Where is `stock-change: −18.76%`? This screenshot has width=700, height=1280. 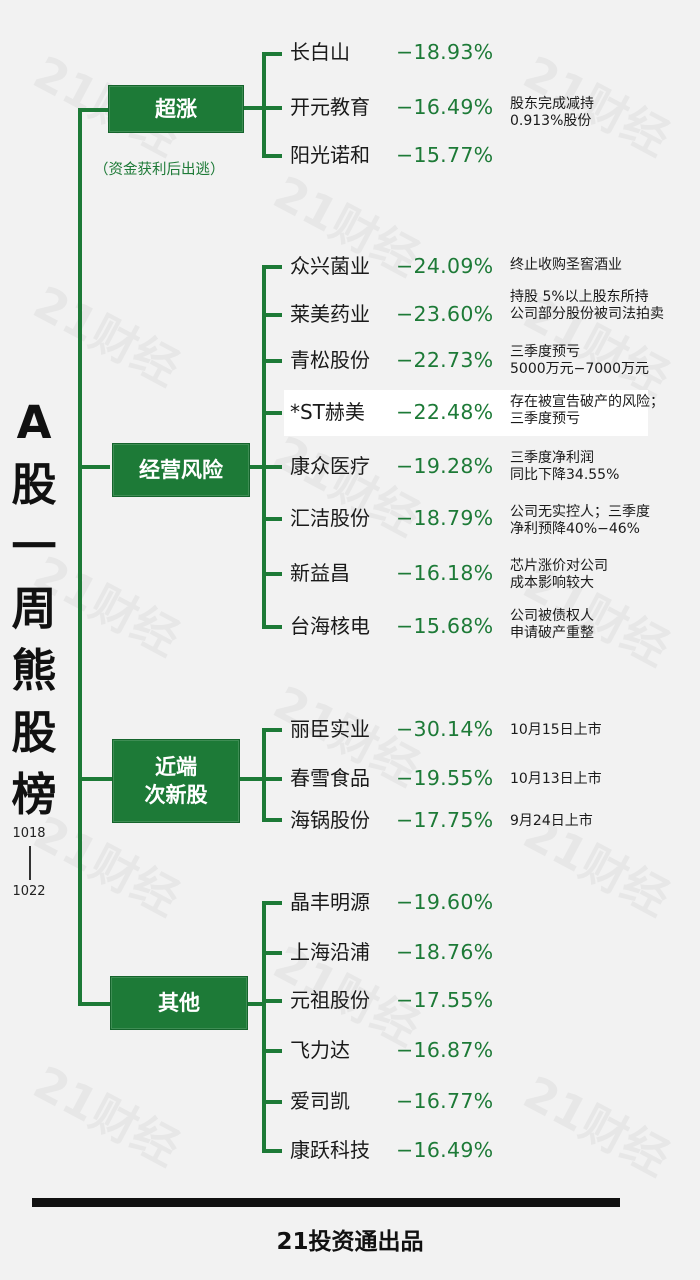 stock-change: −18.76% is located at coordinates (445, 952).